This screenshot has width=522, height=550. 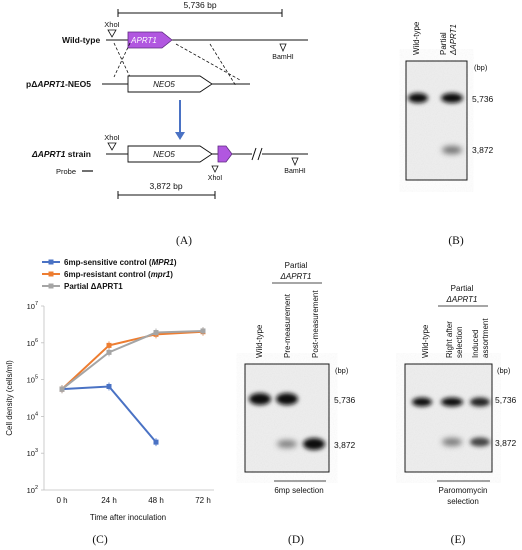 I want to click on panel-e-selection-a: Paromomycin, so click(x=463, y=490).